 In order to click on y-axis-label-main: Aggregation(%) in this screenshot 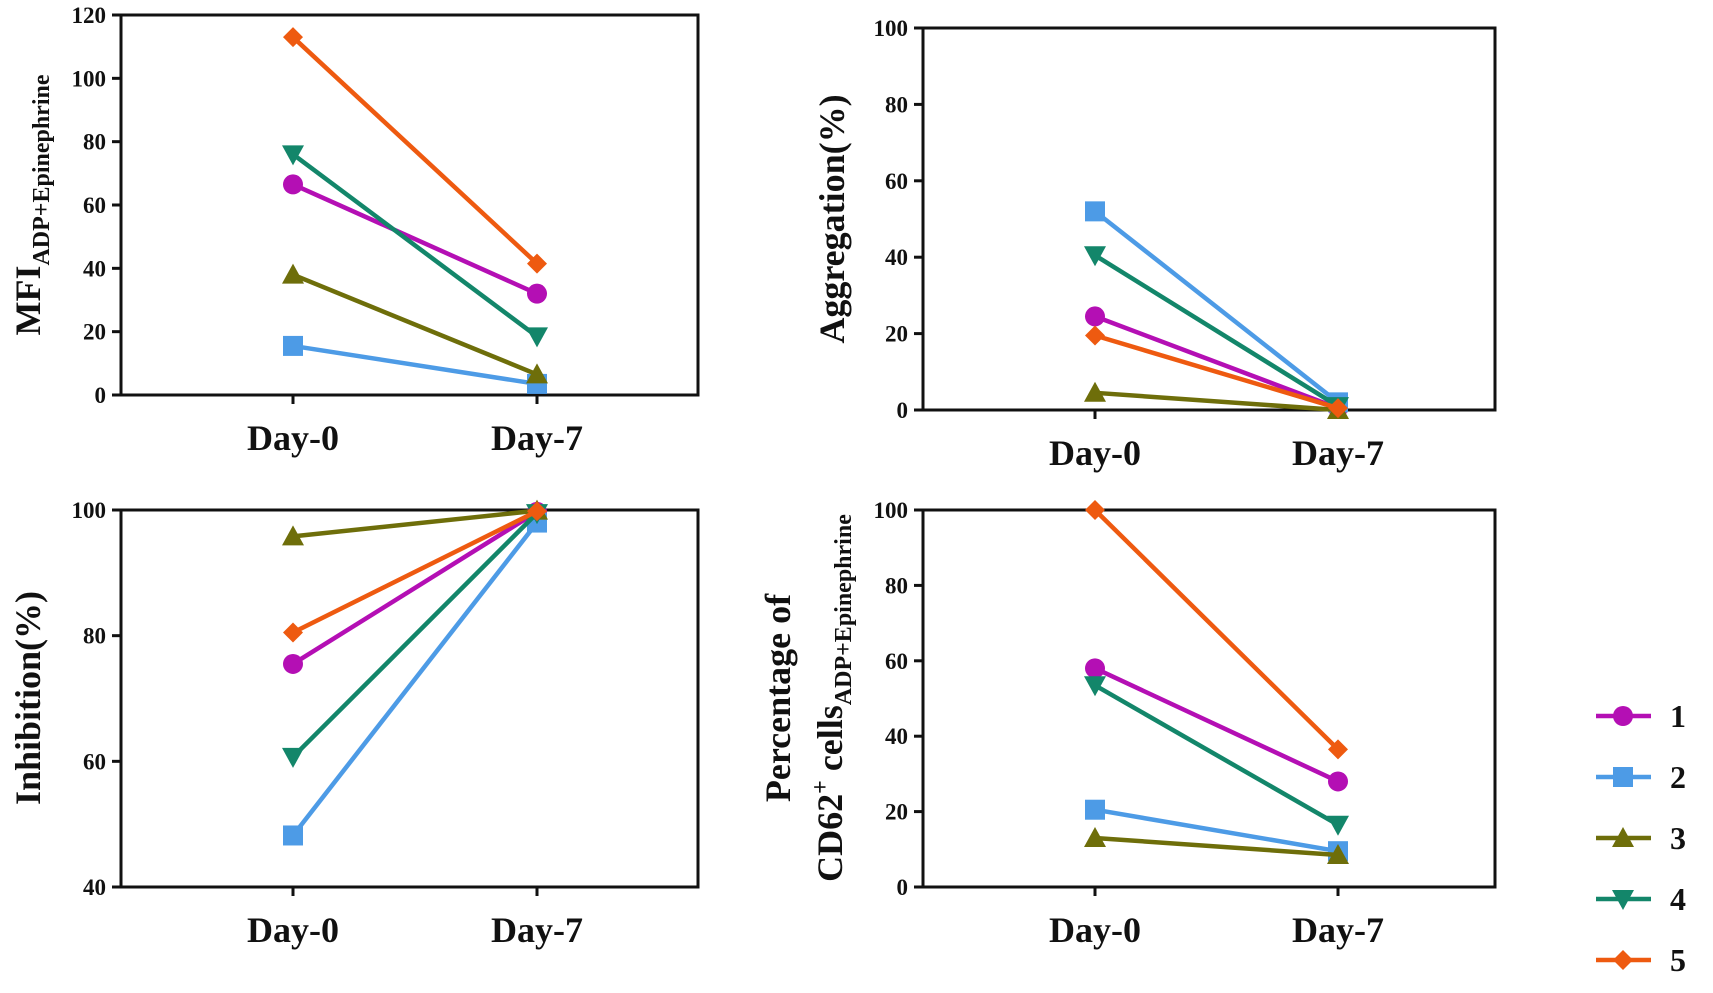, I will do `click(832, 218)`.